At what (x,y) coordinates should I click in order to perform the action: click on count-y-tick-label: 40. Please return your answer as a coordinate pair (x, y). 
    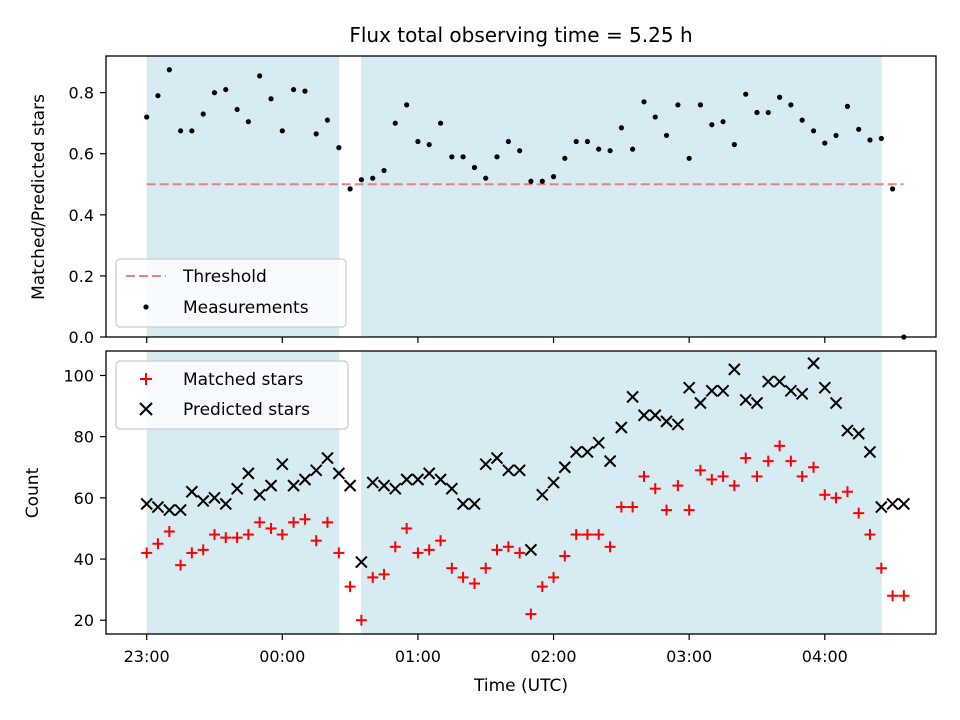
    Looking at the image, I should click on (84, 559).